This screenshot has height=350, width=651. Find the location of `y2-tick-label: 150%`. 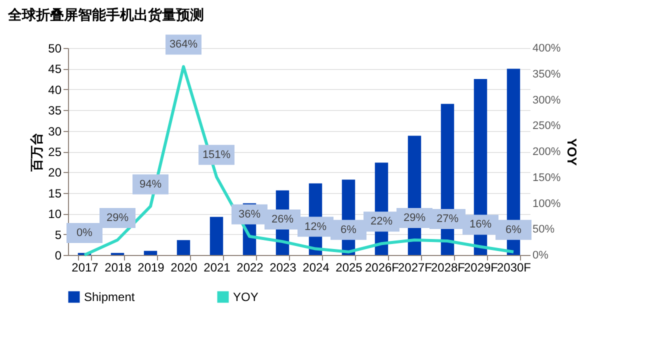

y2-tick-label: 150% is located at coordinates (546, 178).